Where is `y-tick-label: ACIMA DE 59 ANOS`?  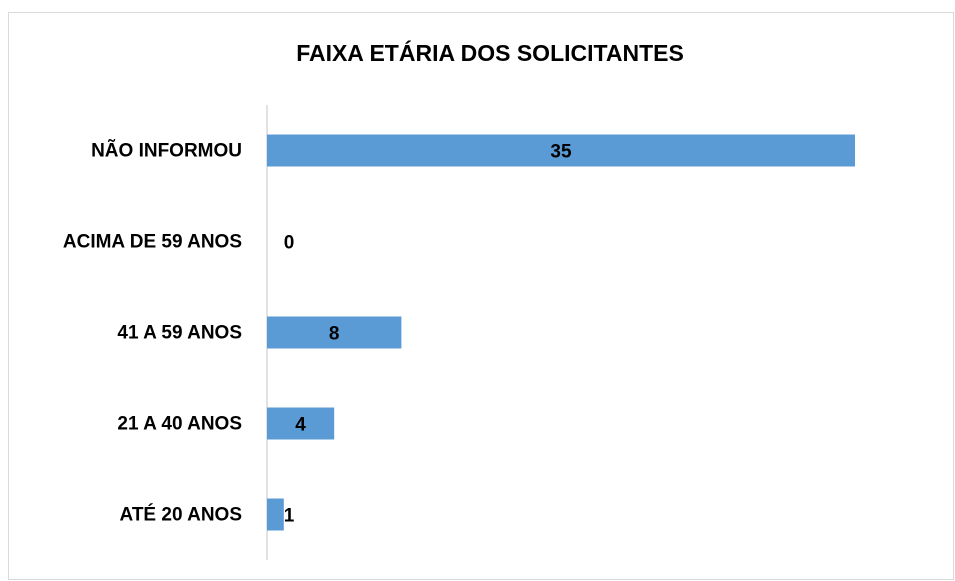
y-tick-label: ACIMA DE 59 ANOS is located at coordinates (152, 242).